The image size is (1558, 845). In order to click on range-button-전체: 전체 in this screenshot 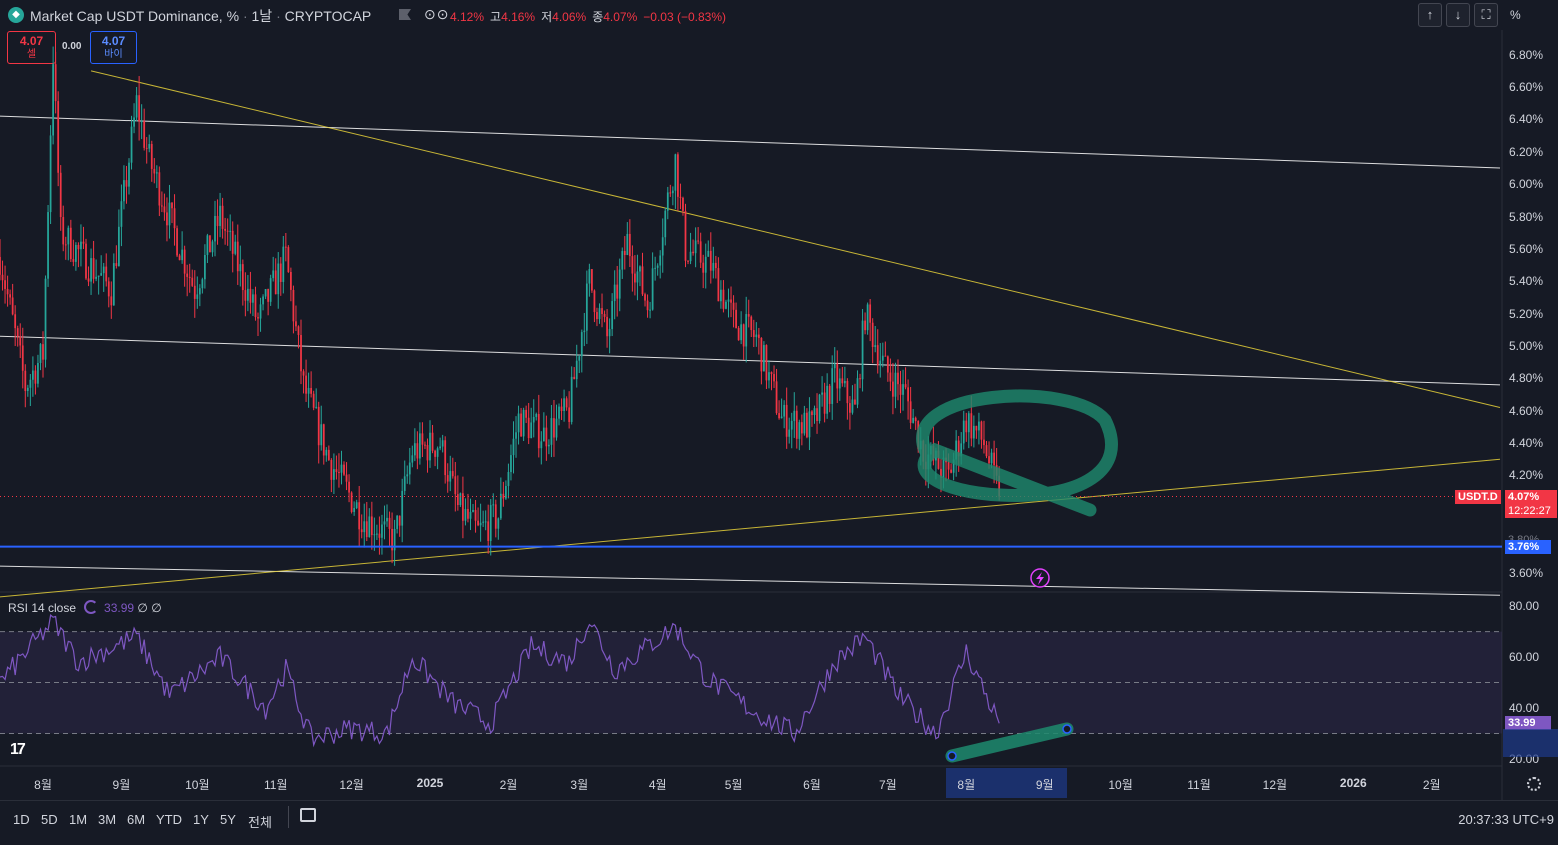, I will do `click(260, 822)`.